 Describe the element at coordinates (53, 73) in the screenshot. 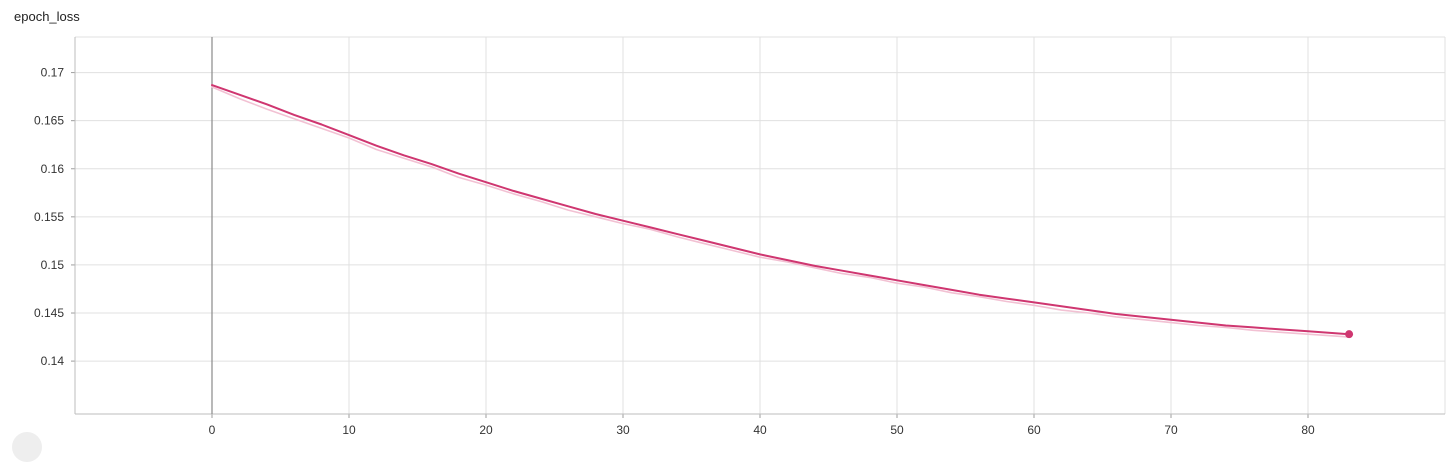

I see `y-tick-label: 0.17` at that location.